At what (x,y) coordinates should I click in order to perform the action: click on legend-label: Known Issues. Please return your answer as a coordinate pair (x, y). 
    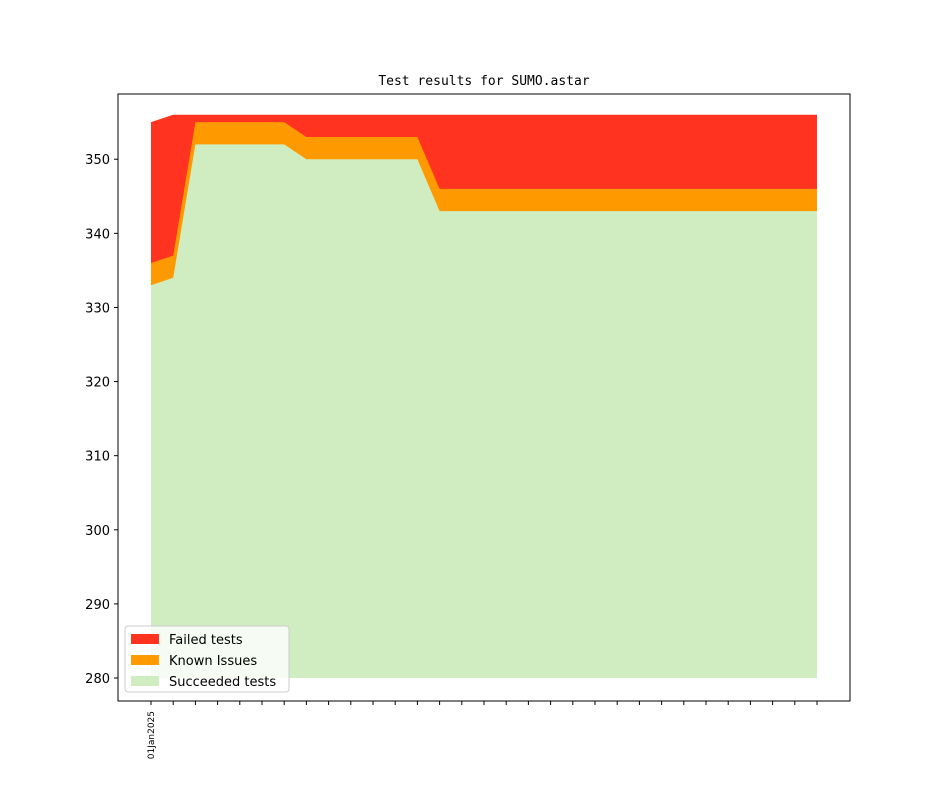
    Looking at the image, I should click on (213, 661).